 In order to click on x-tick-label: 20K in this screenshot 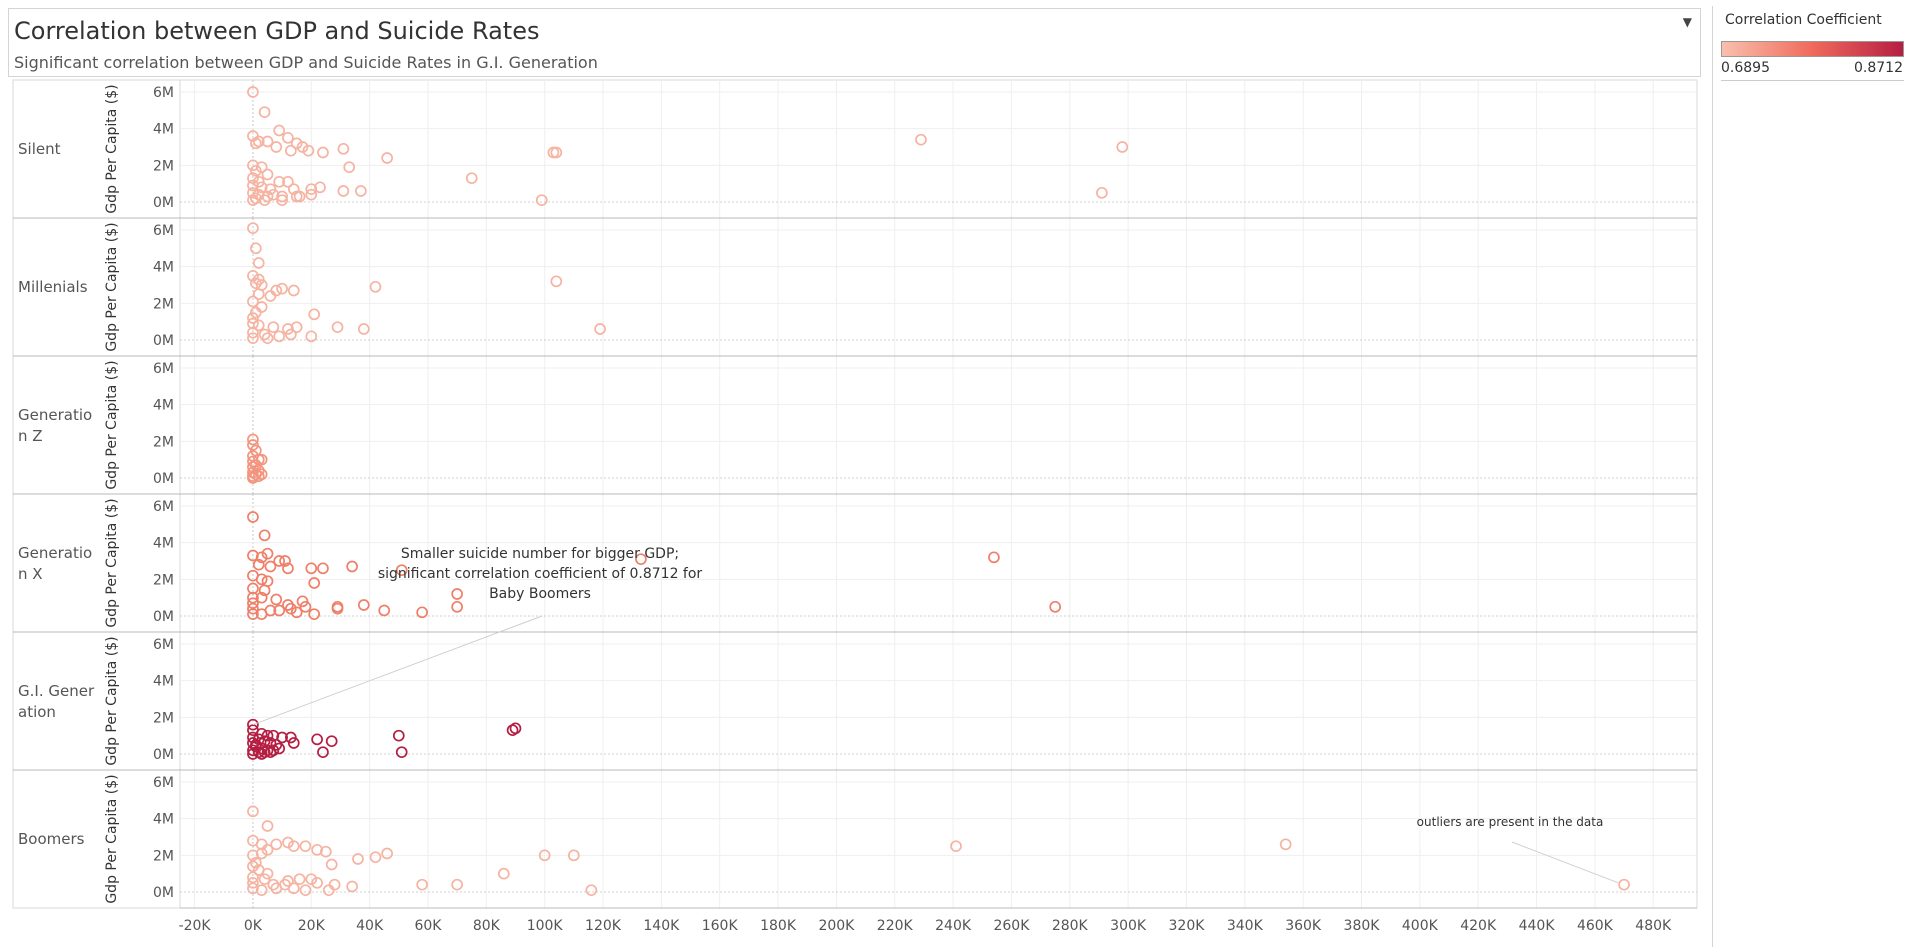, I will do `click(312, 926)`.